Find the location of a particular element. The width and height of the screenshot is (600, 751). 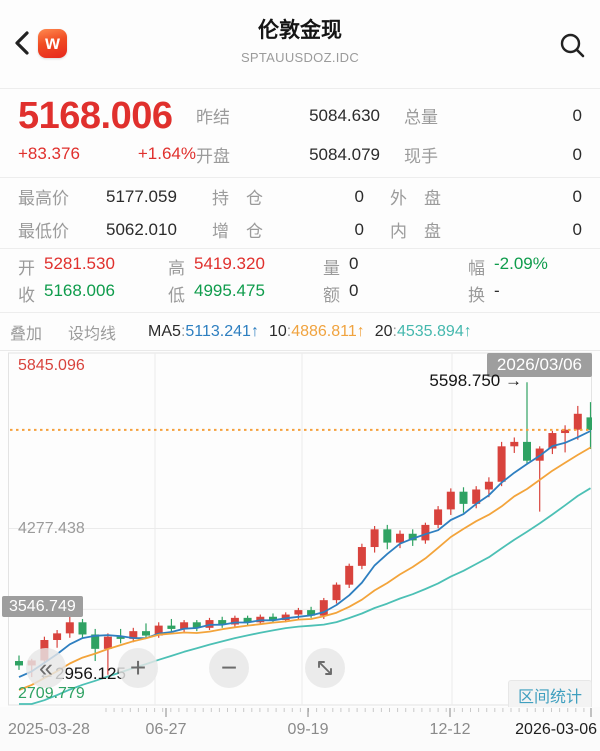

page-title: 伦敦金现 is located at coordinates (300, 30).